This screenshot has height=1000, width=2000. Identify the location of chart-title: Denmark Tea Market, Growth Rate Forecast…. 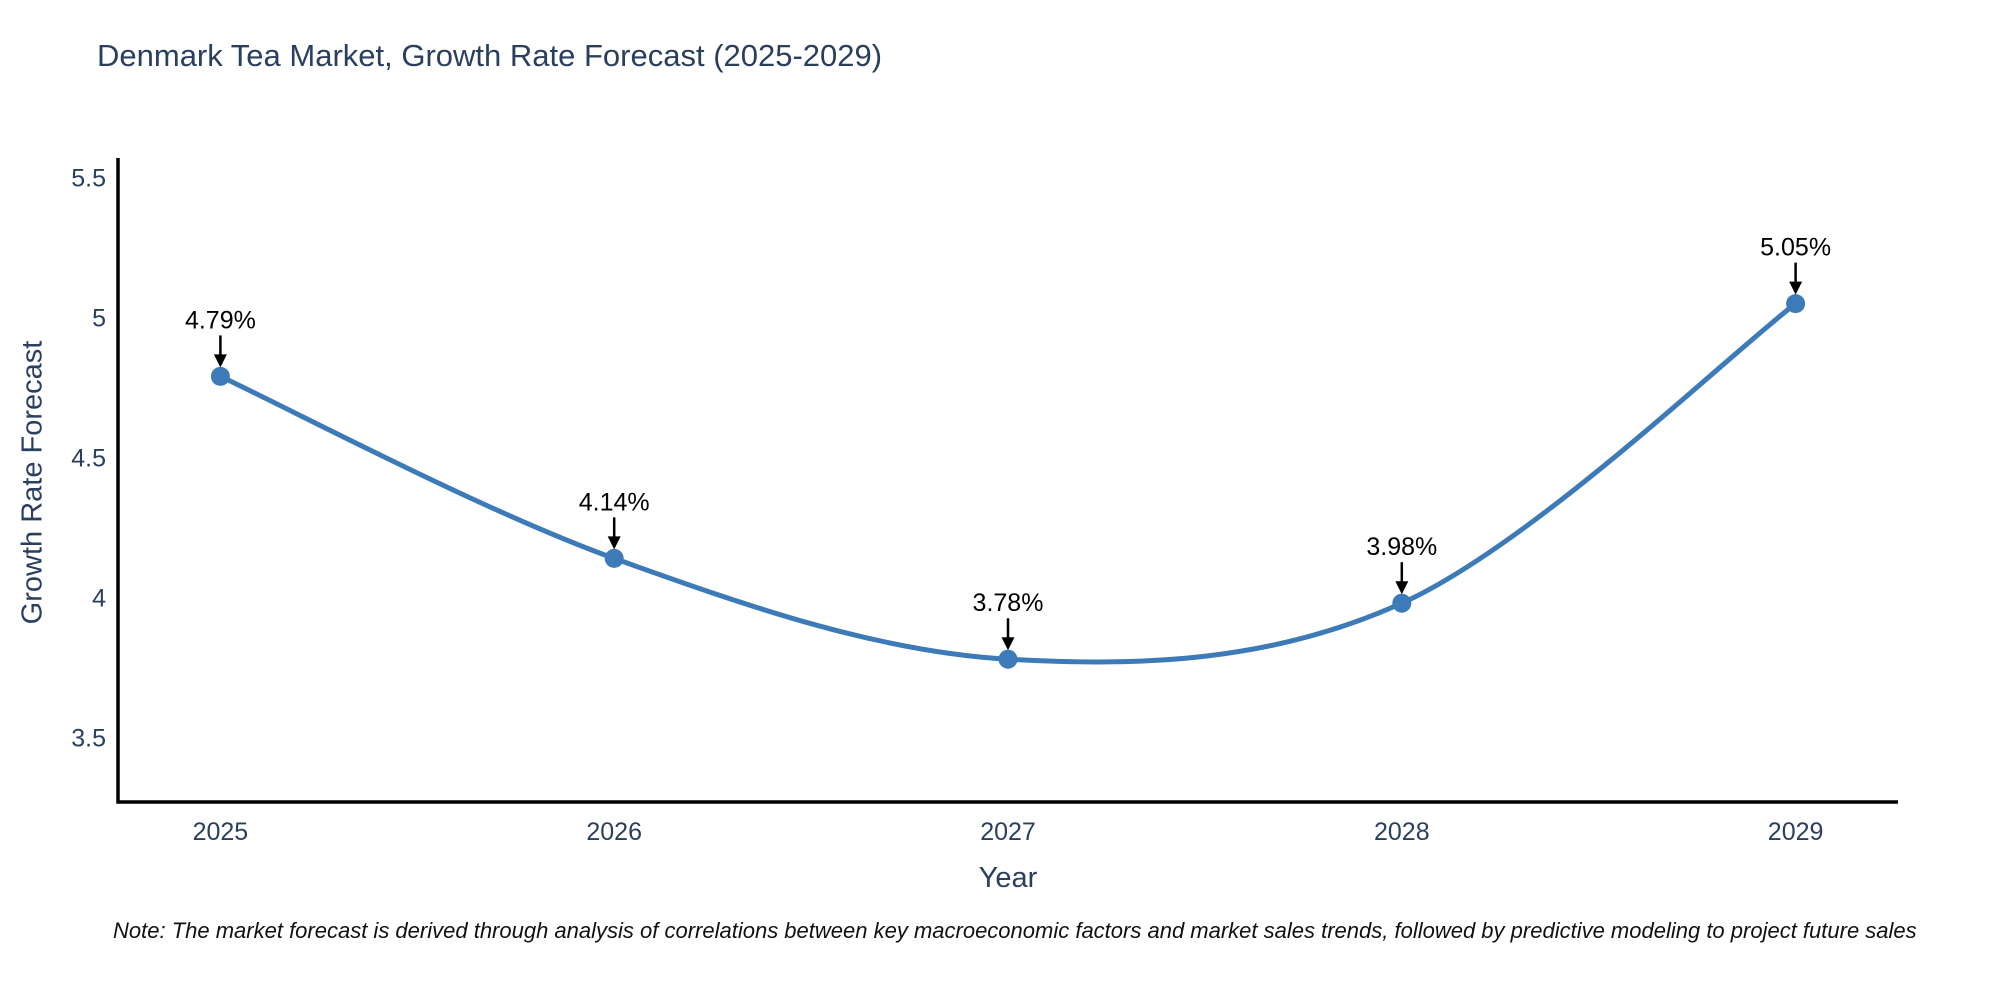
(490, 55).